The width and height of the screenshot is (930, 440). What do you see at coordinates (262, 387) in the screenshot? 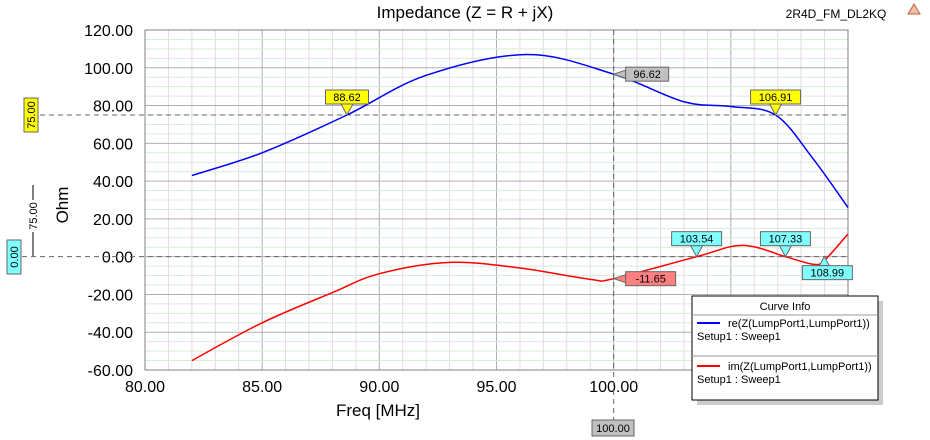
I see `x-tick-label: 85.00` at bounding box center [262, 387].